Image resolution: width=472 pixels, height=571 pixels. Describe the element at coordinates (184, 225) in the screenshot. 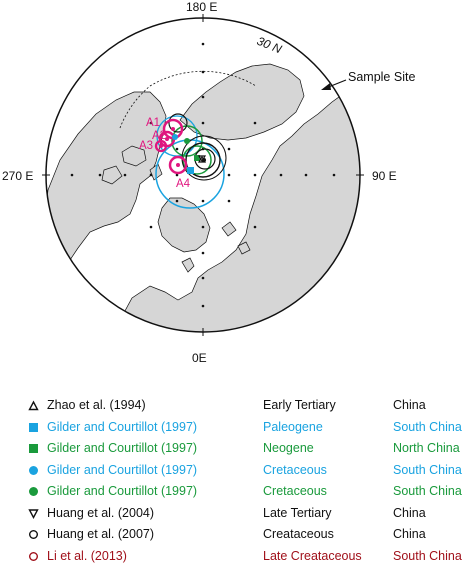

I see `landmass-greenland` at that location.